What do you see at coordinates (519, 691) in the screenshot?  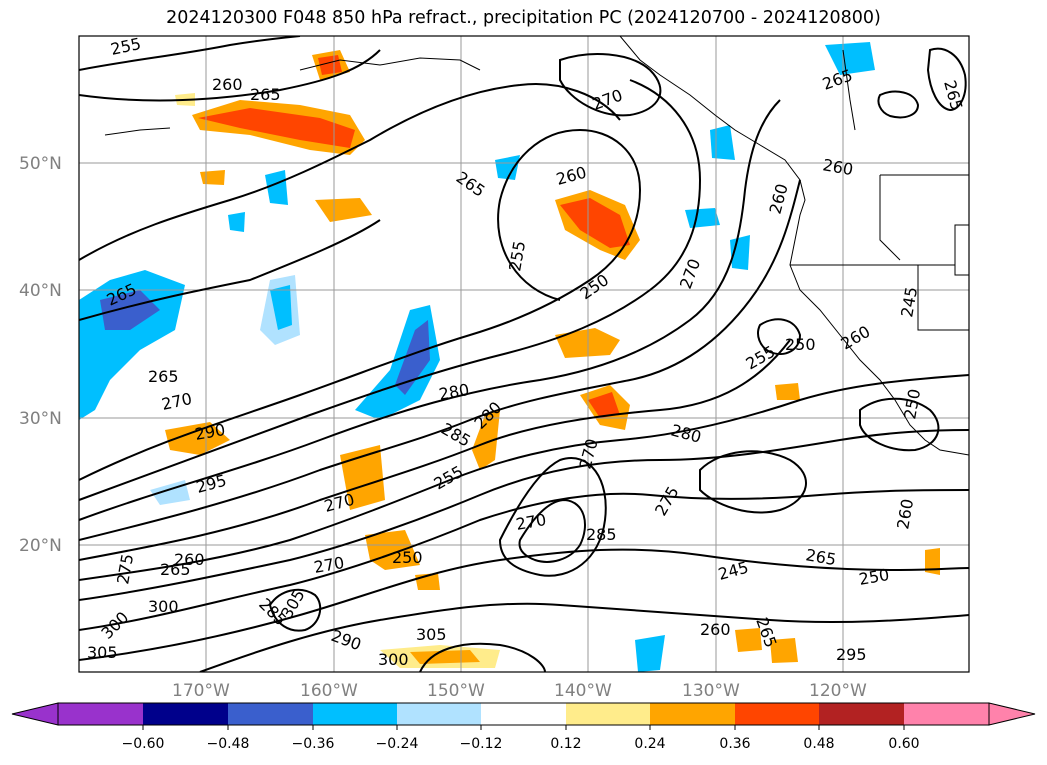 I see `longitude-labels: 170°W 160°W 150°W 140°W 130°W 120°W` at bounding box center [519, 691].